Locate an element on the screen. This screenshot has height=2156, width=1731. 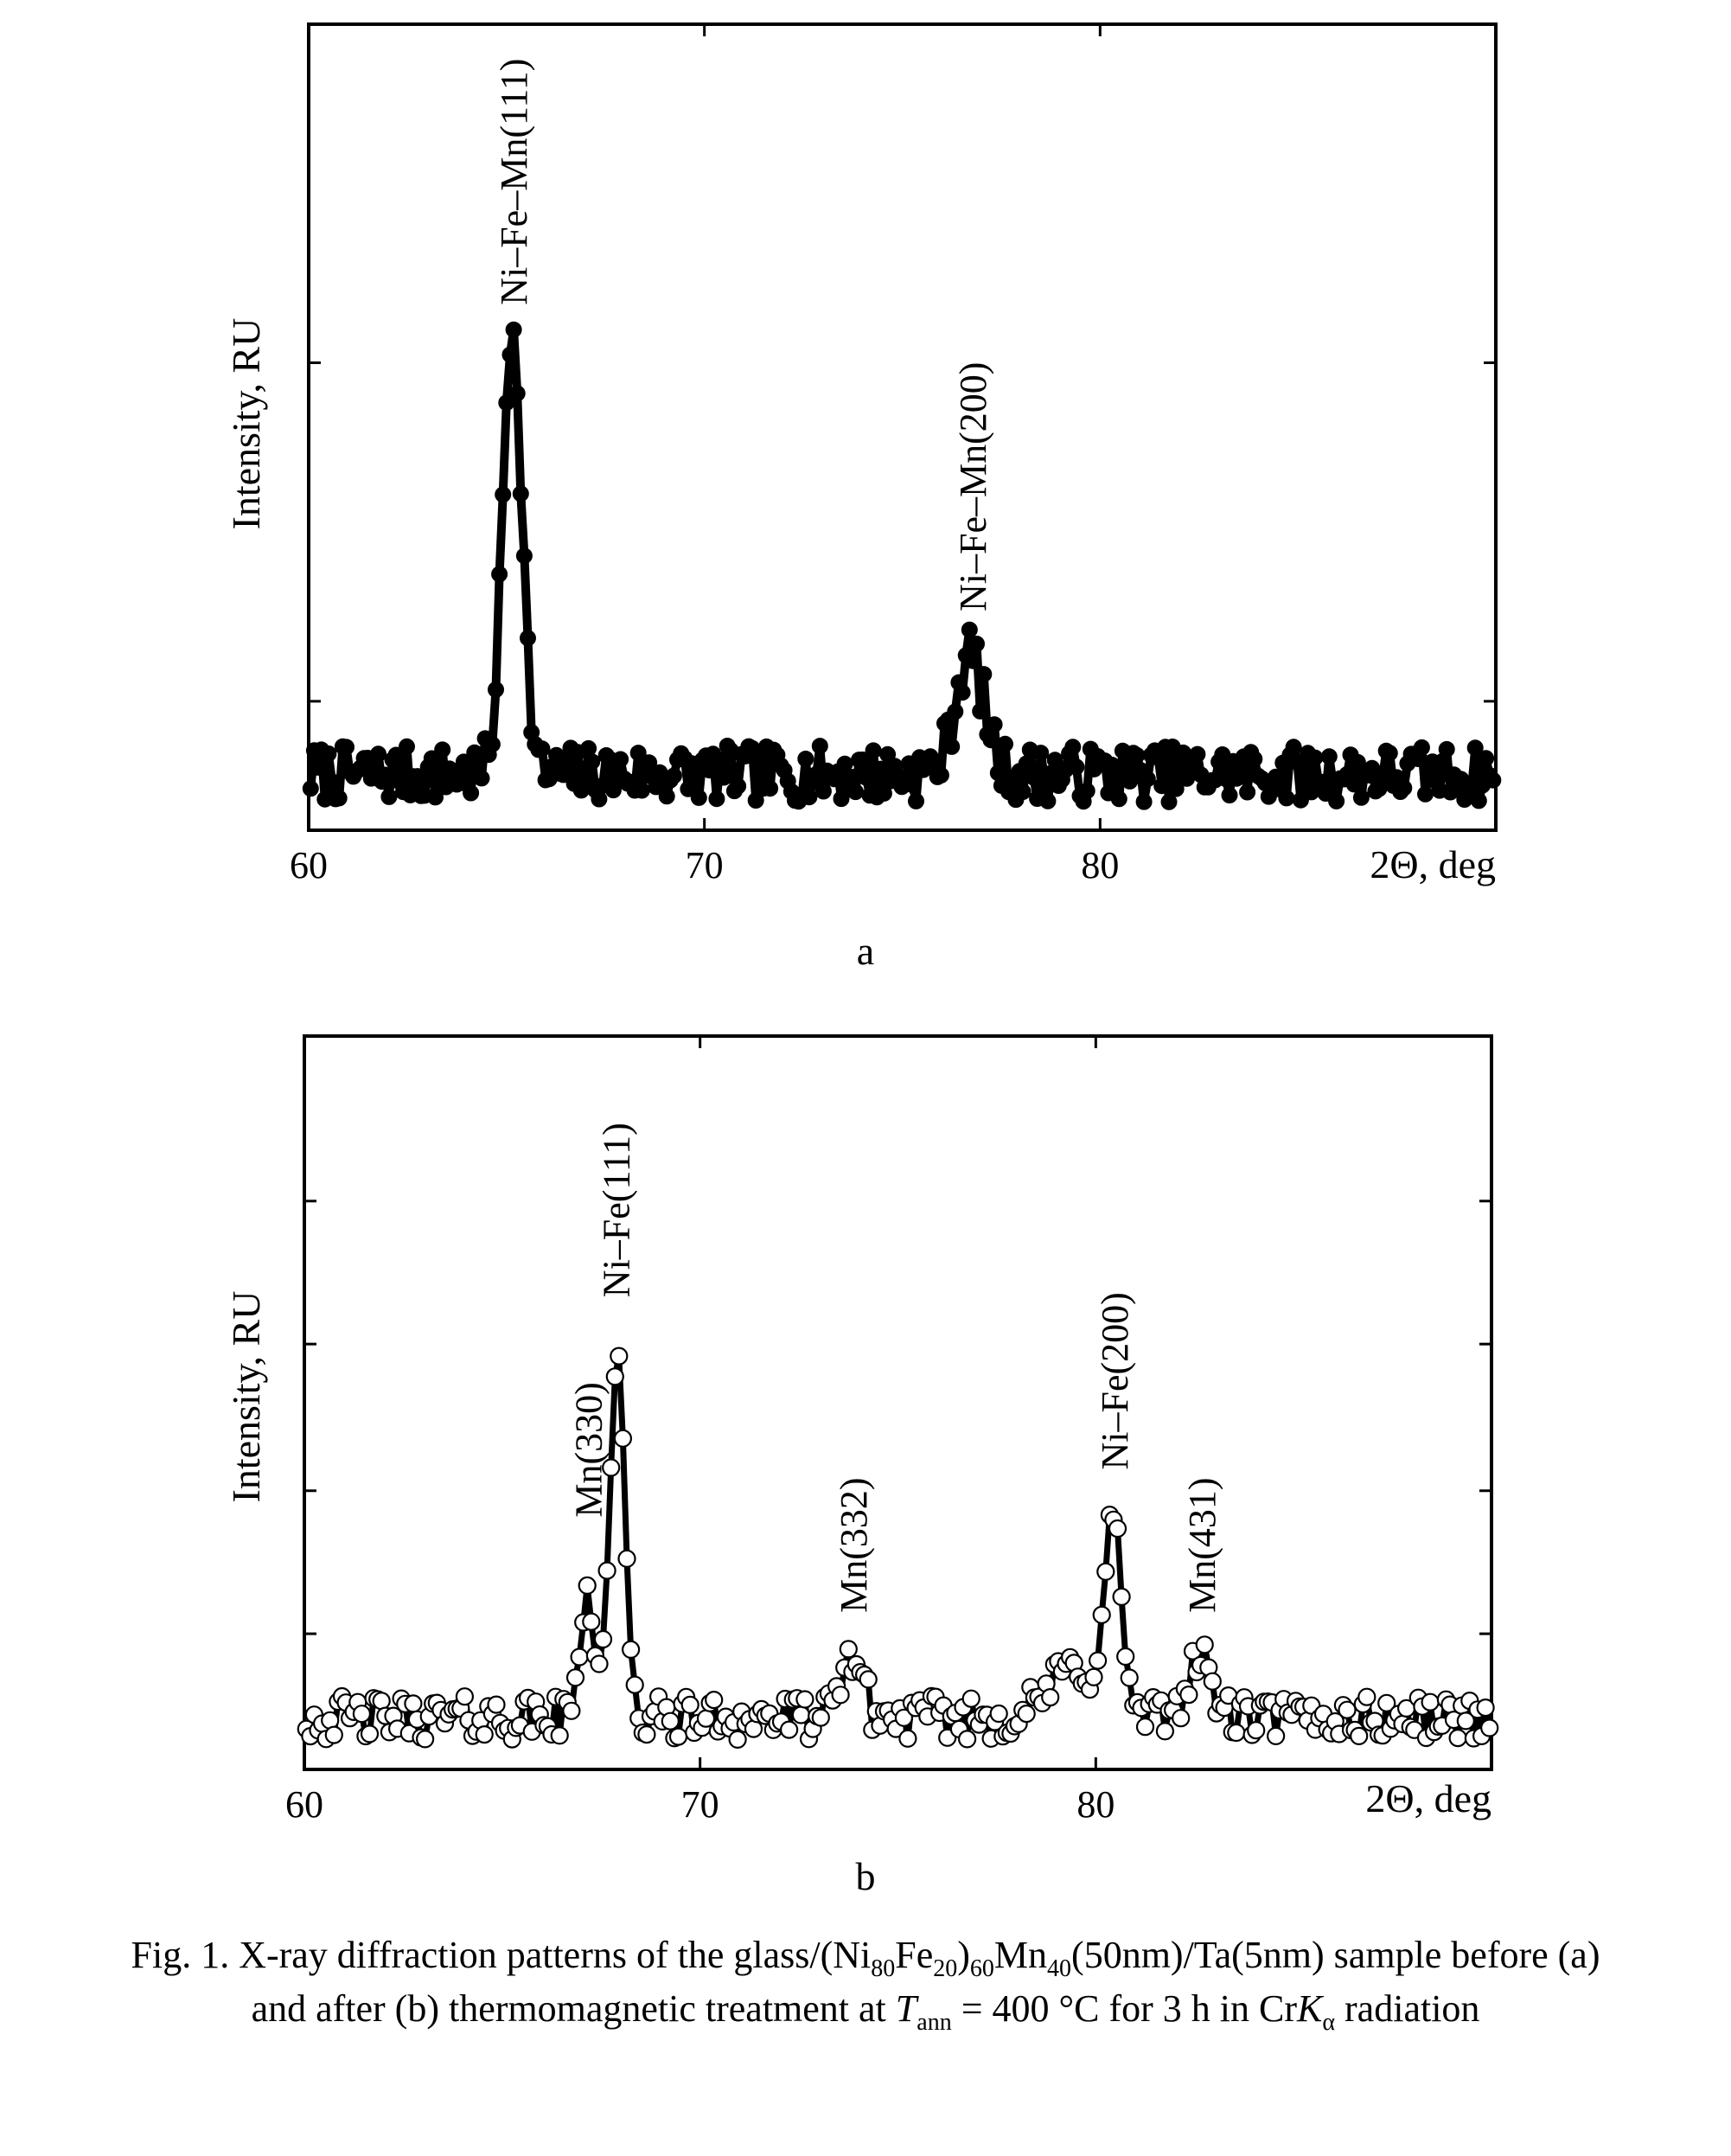
peak-label: Ni–Fe–Mn(200) is located at coordinates (973, 486).